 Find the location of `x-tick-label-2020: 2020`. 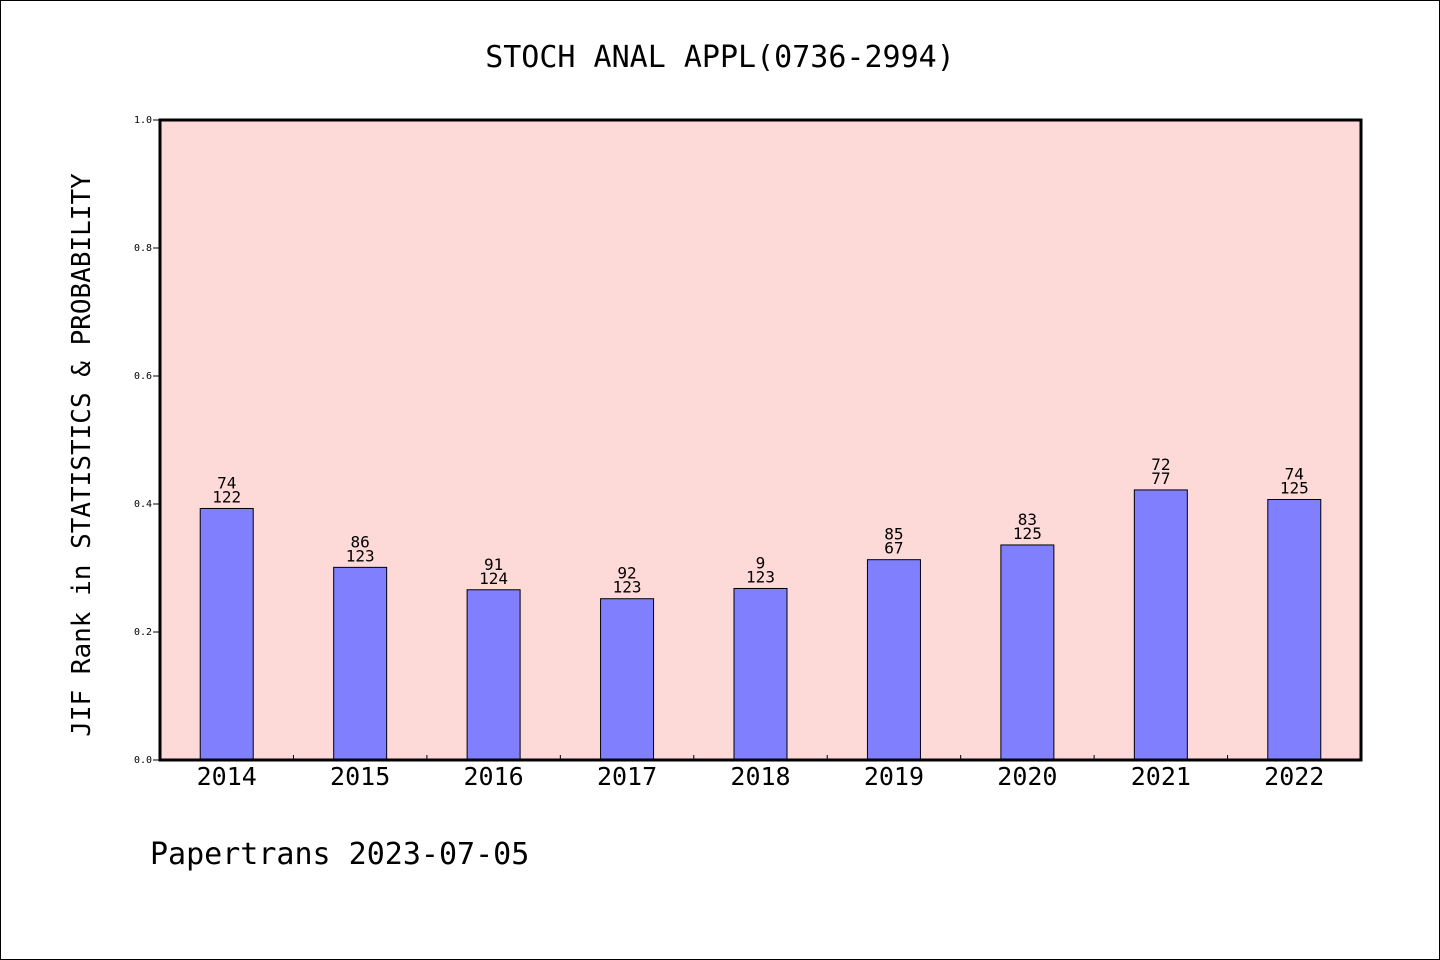

x-tick-label-2020: 2020 is located at coordinates (1027, 776).